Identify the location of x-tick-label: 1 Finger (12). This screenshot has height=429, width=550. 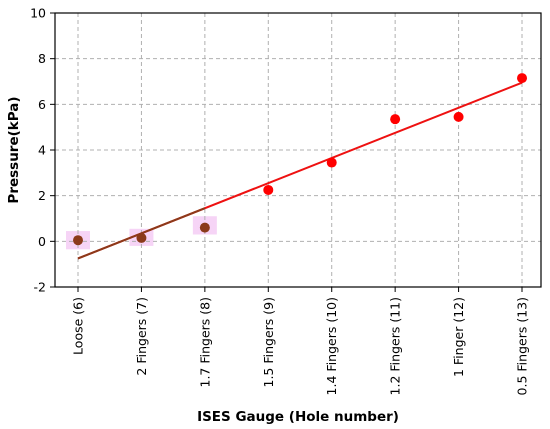
(458, 337).